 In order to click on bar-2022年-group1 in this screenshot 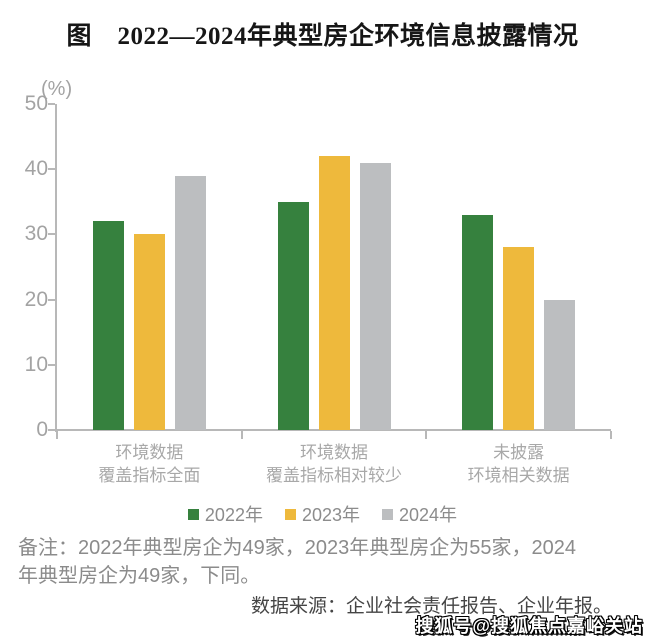, I will do `click(108, 325)`.